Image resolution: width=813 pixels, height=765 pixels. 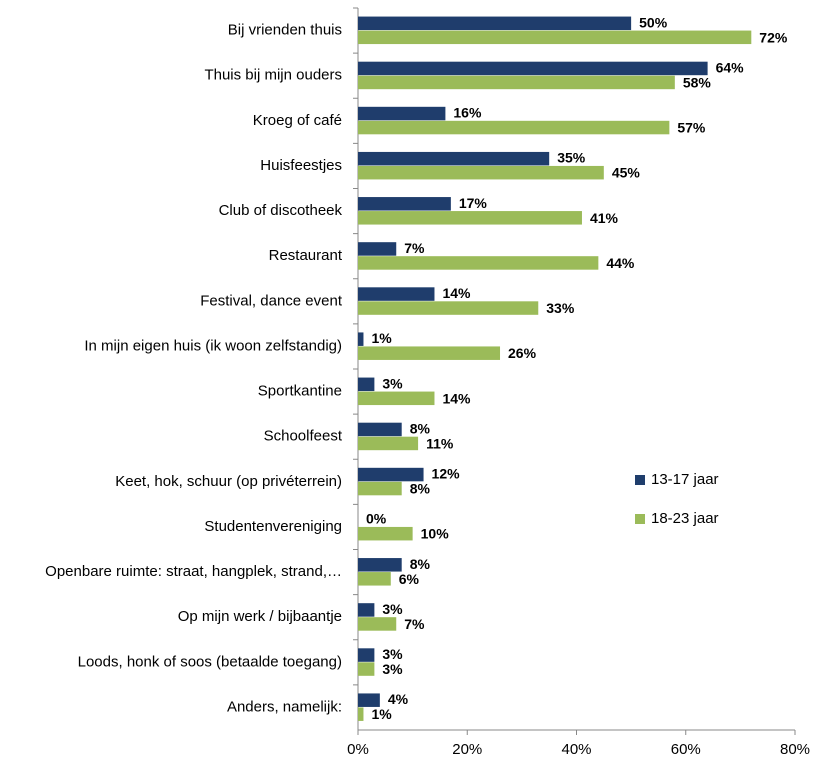 What do you see at coordinates (467, 749) in the screenshot?
I see `x-tick-label: 20%` at bounding box center [467, 749].